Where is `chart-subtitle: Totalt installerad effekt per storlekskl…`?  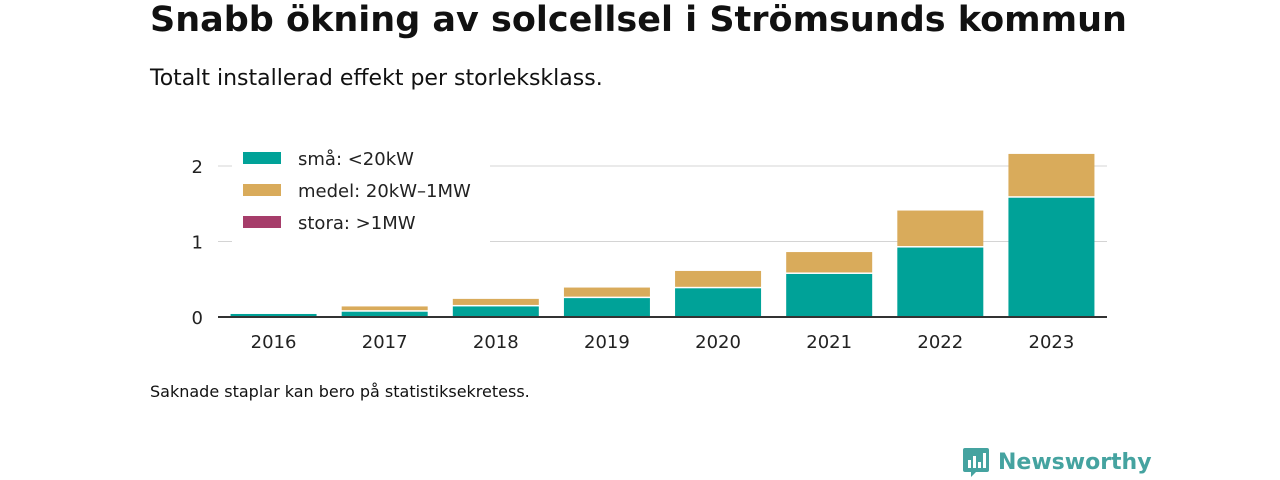
chart-subtitle: Totalt installerad effekt per storlekskl… is located at coordinates (376, 78).